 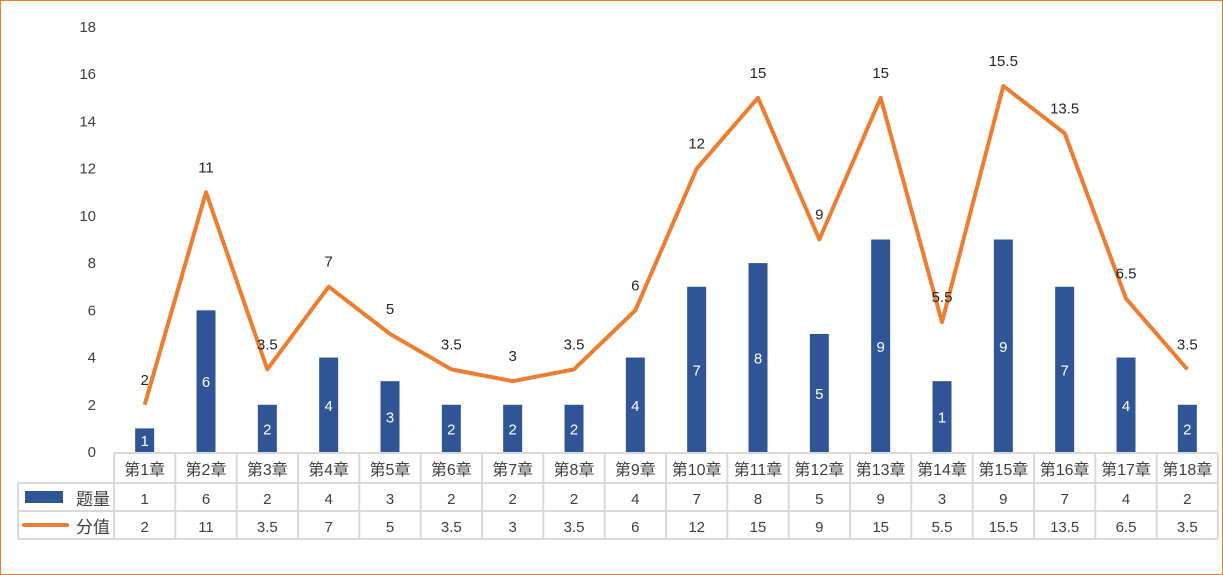 I want to click on legend-label: 题量, so click(x=93, y=499).